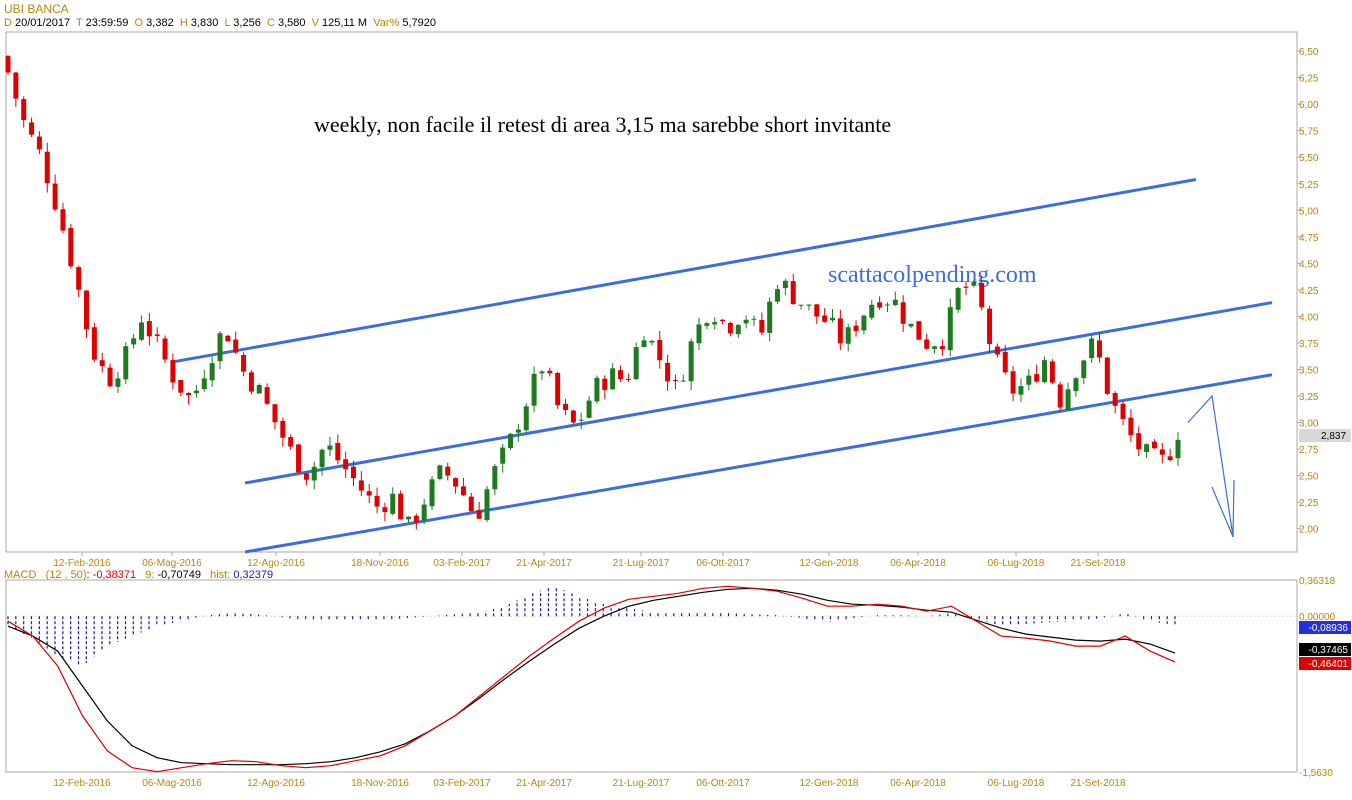  Describe the element at coordinates (160, 23) in the screenshot. I see `open-value: 3,382` at that location.